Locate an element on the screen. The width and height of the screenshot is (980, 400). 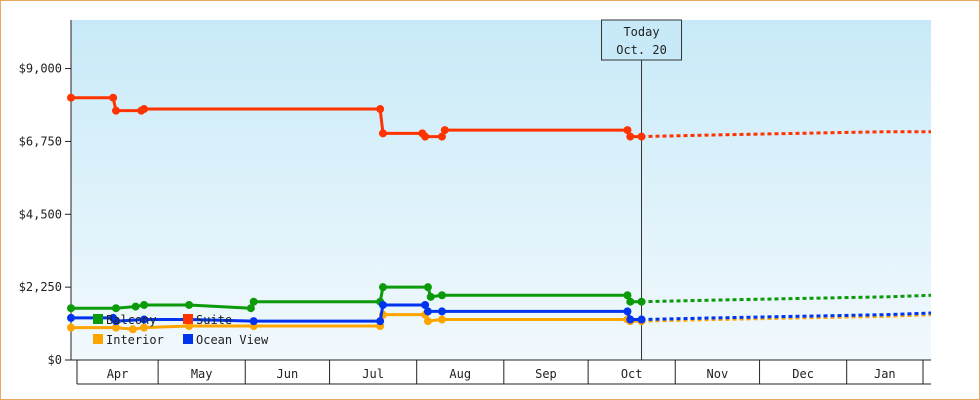
x-month-label: Sep is located at coordinates (546, 374).